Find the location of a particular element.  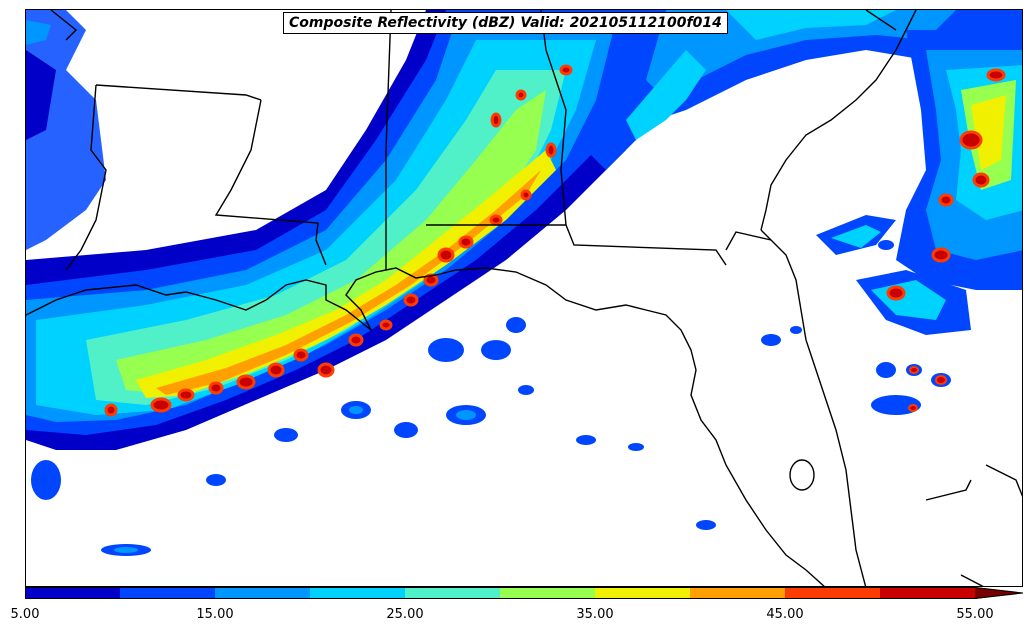

colorbar-tick-label: 15.00 is located at coordinates (215, 614).